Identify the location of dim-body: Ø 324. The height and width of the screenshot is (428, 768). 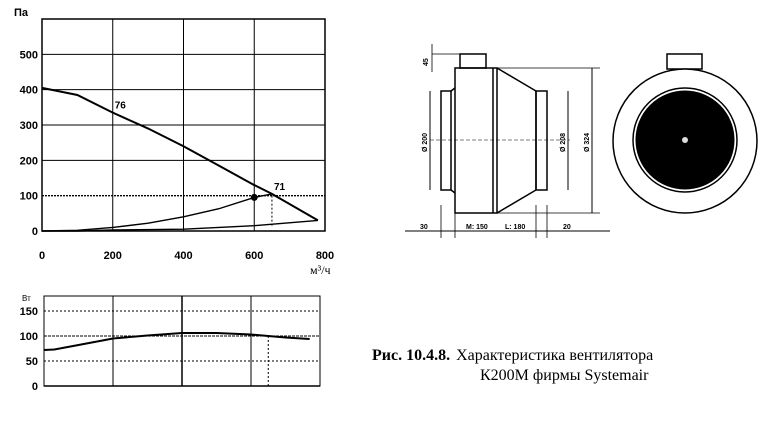
(587, 142).